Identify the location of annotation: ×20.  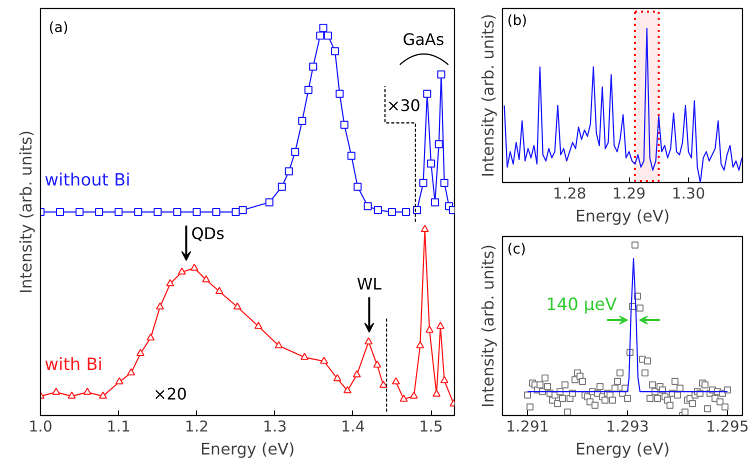
(170, 394).